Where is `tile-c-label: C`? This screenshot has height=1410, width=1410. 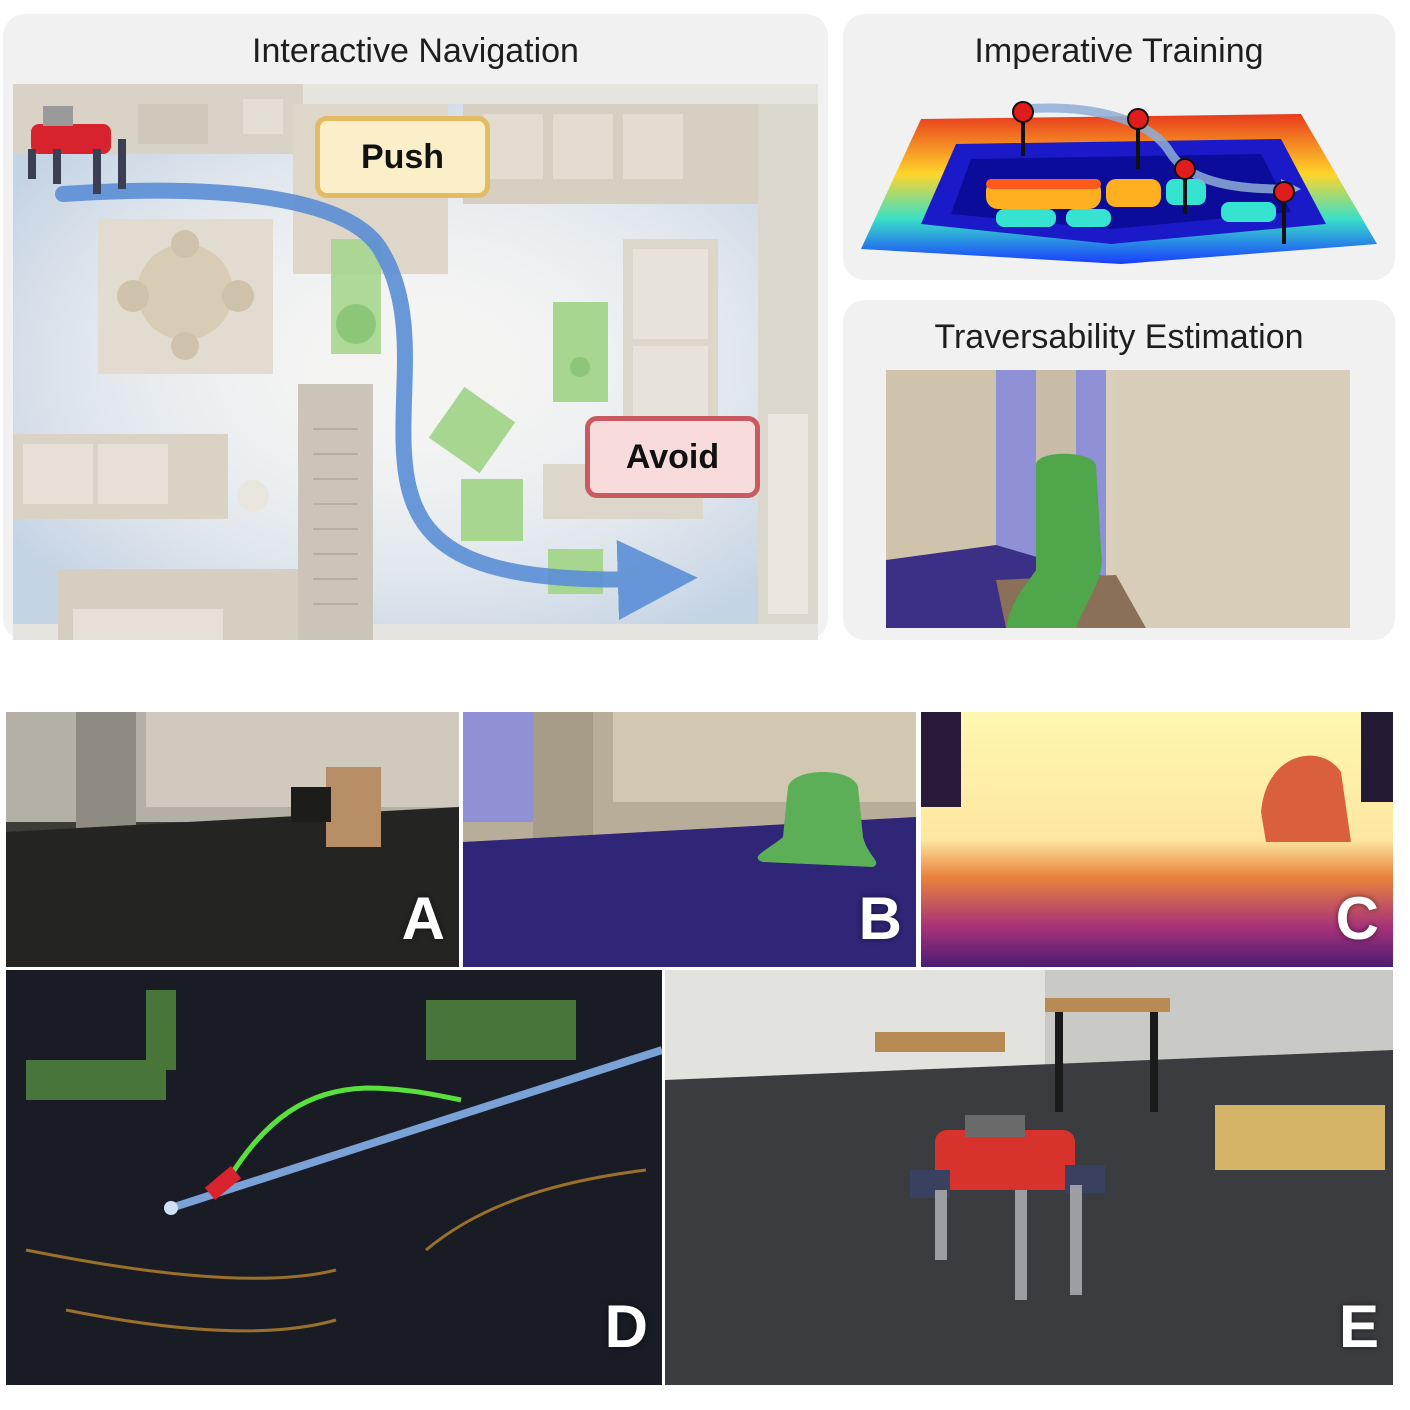 tile-c-label: C is located at coordinates (1357, 918).